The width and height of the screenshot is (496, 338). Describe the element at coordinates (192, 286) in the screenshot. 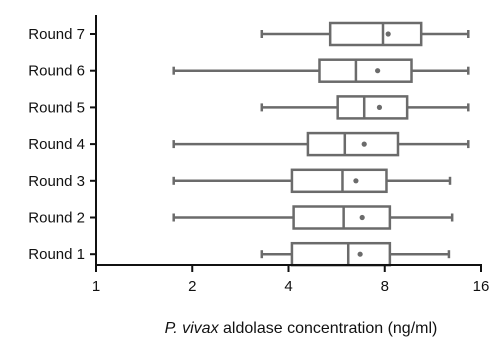

I see `x-tick-label: 2` at that location.